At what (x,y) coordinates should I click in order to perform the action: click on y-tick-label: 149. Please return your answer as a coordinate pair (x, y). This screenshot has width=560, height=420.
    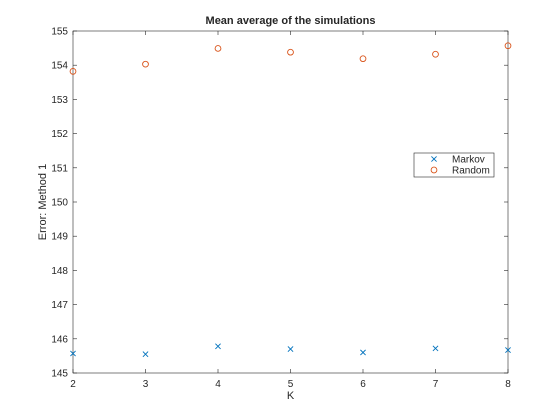
    Looking at the image, I should click on (59, 237).